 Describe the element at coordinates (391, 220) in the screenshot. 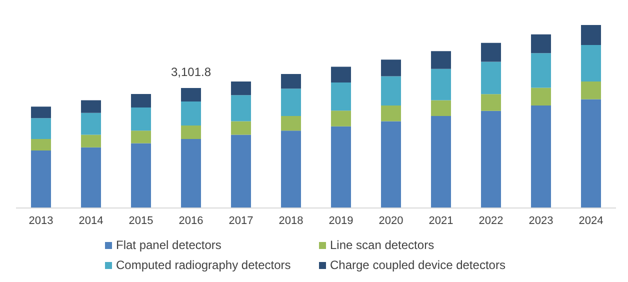

I see `x-tick-label: 2020` at that location.